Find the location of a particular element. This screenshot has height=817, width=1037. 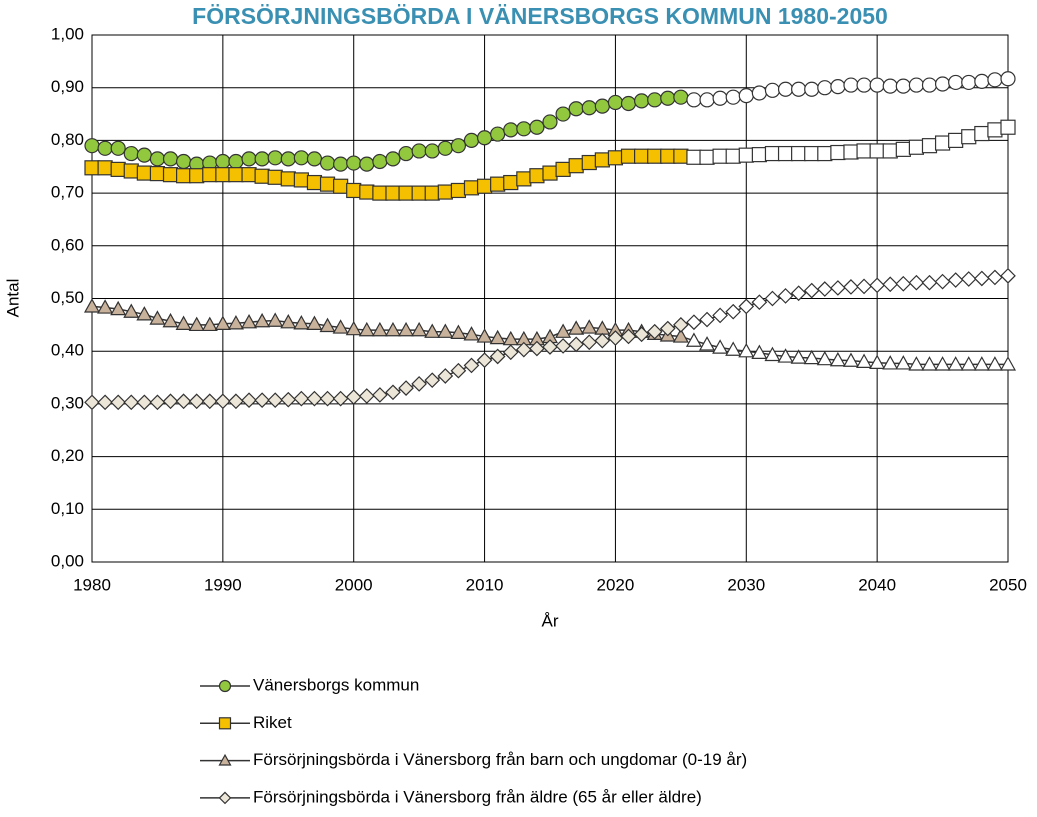

y-tick-label: 0,00 is located at coordinates (67, 560).